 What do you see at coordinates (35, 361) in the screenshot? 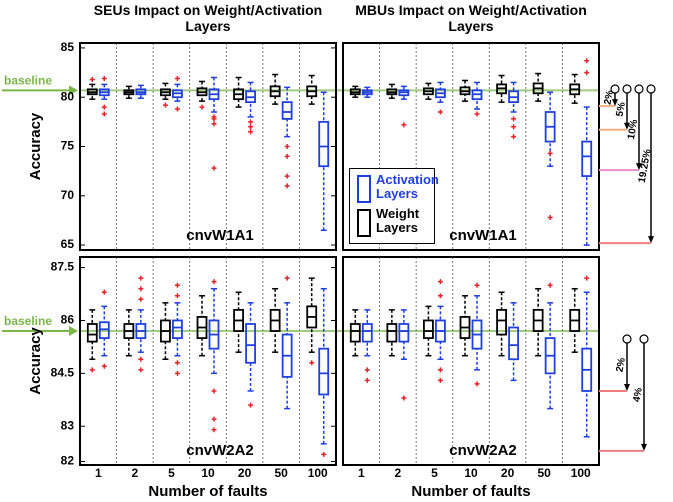
I see `y-axis-label: Accuracy` at bounding box center [35, 361].